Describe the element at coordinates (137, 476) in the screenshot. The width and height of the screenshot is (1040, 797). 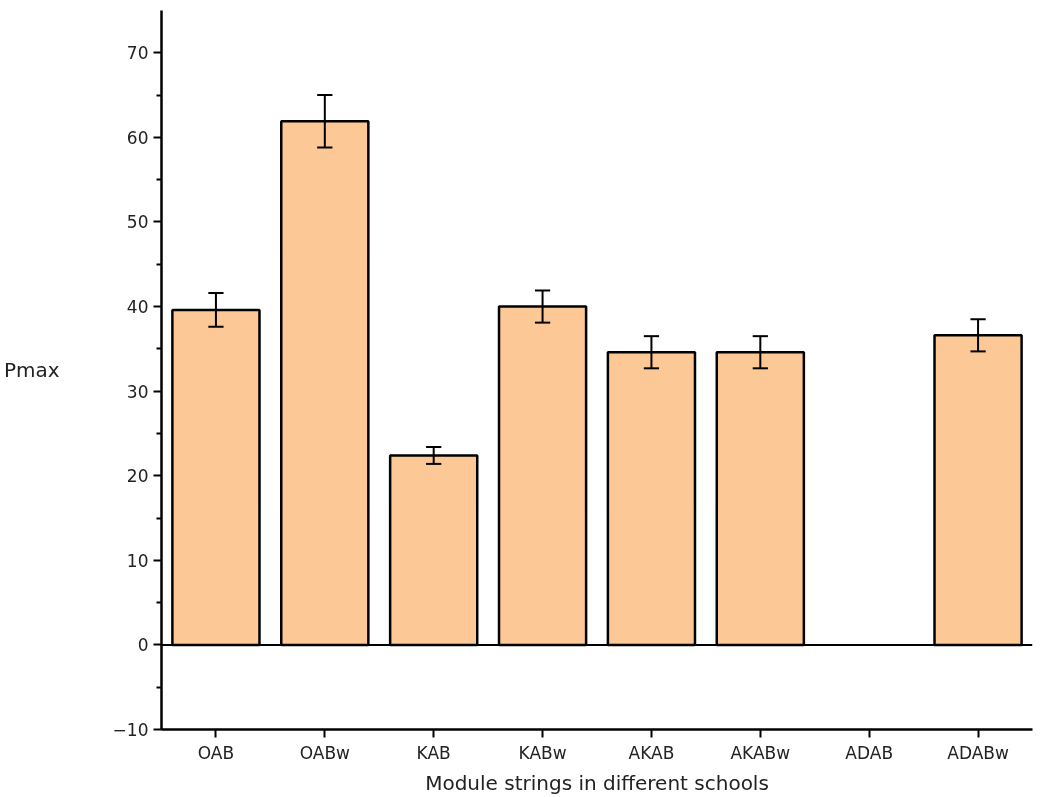
I see `y-tick-label: 20` at that location.